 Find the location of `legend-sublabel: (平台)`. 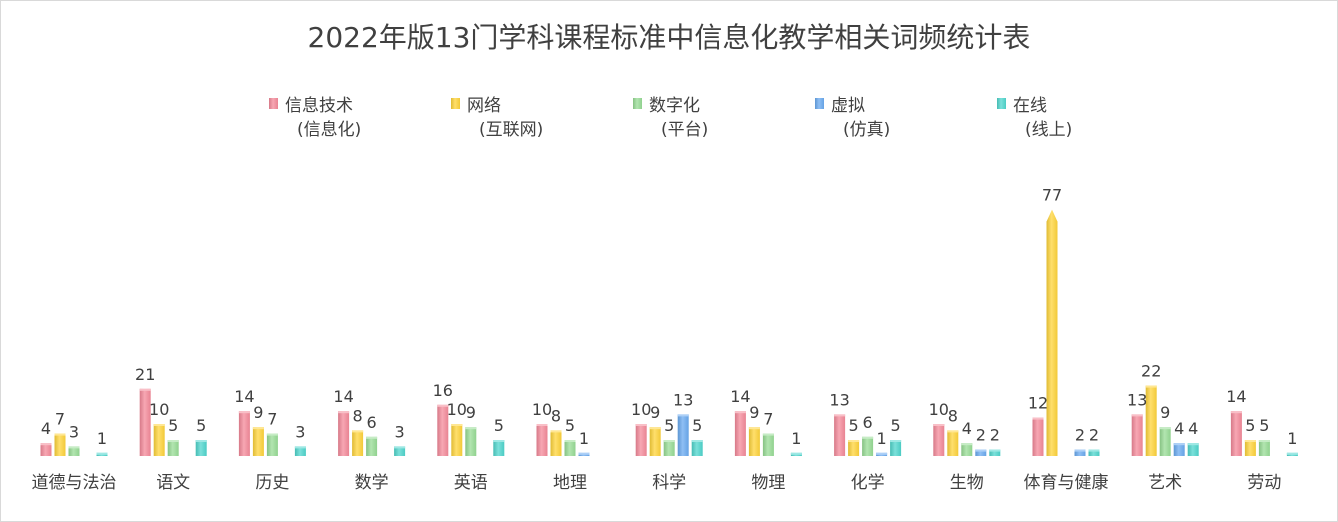

legend-sublabel: (平台) is located at coordinates (684, 130).